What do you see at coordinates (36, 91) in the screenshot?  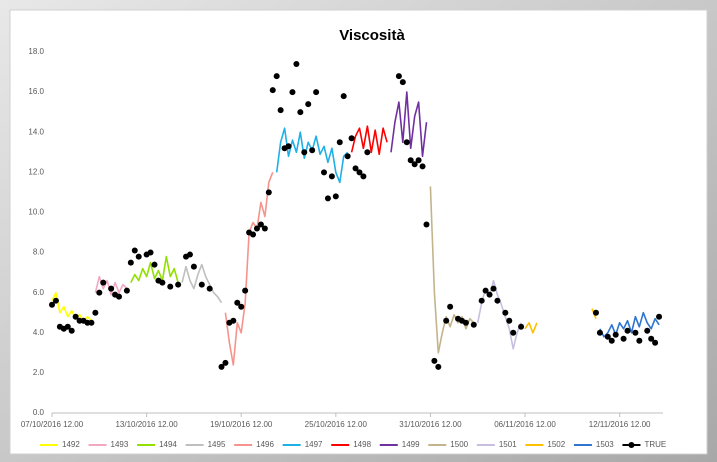 I see `y-tick-label: 16.0` at bounding box center [36, 91].